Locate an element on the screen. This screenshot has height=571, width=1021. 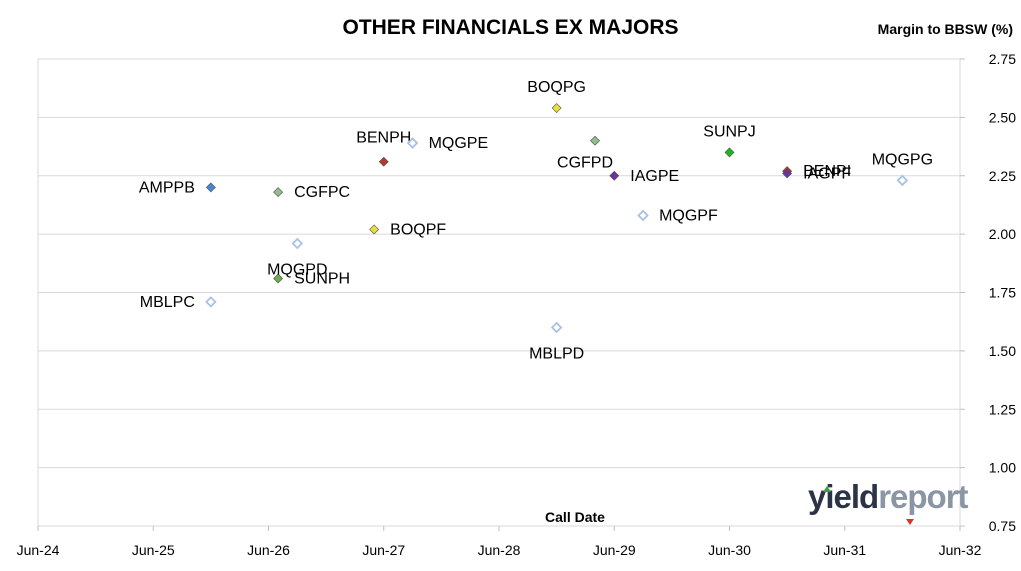
x-tick-label: Jun-25 is located at coordinates (153, 550).